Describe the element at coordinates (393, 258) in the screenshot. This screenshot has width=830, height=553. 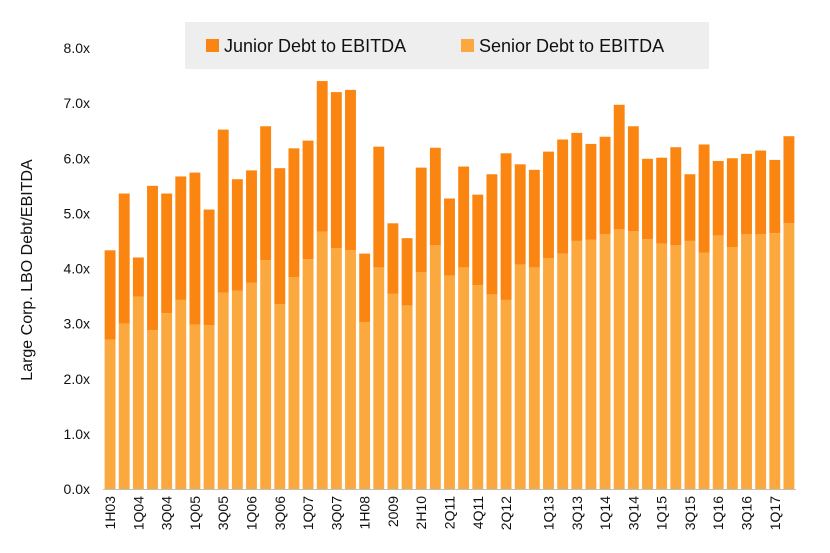
I see `bar-junior-2009` at that location.